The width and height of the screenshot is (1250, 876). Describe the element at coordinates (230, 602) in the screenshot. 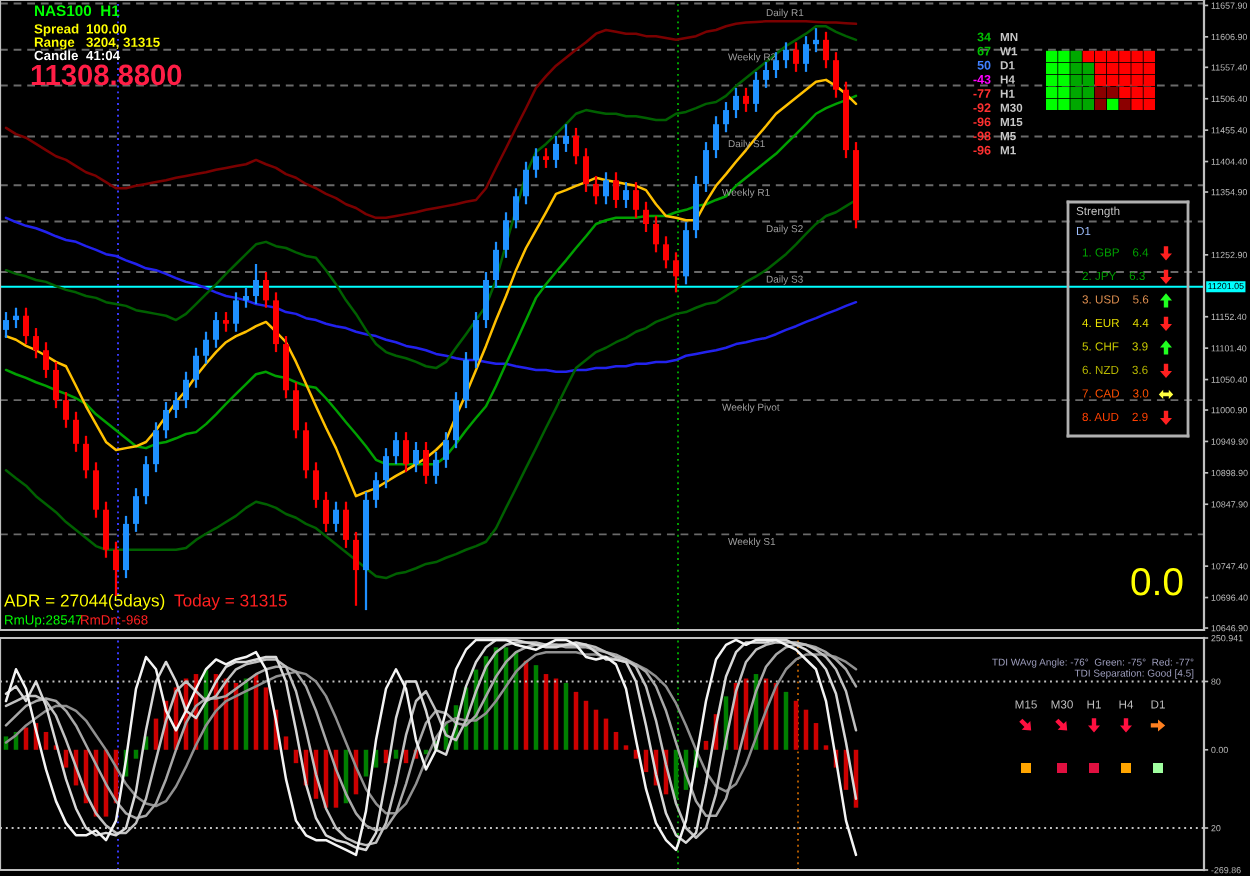

I see `annotation: Today = 31315` at that location.